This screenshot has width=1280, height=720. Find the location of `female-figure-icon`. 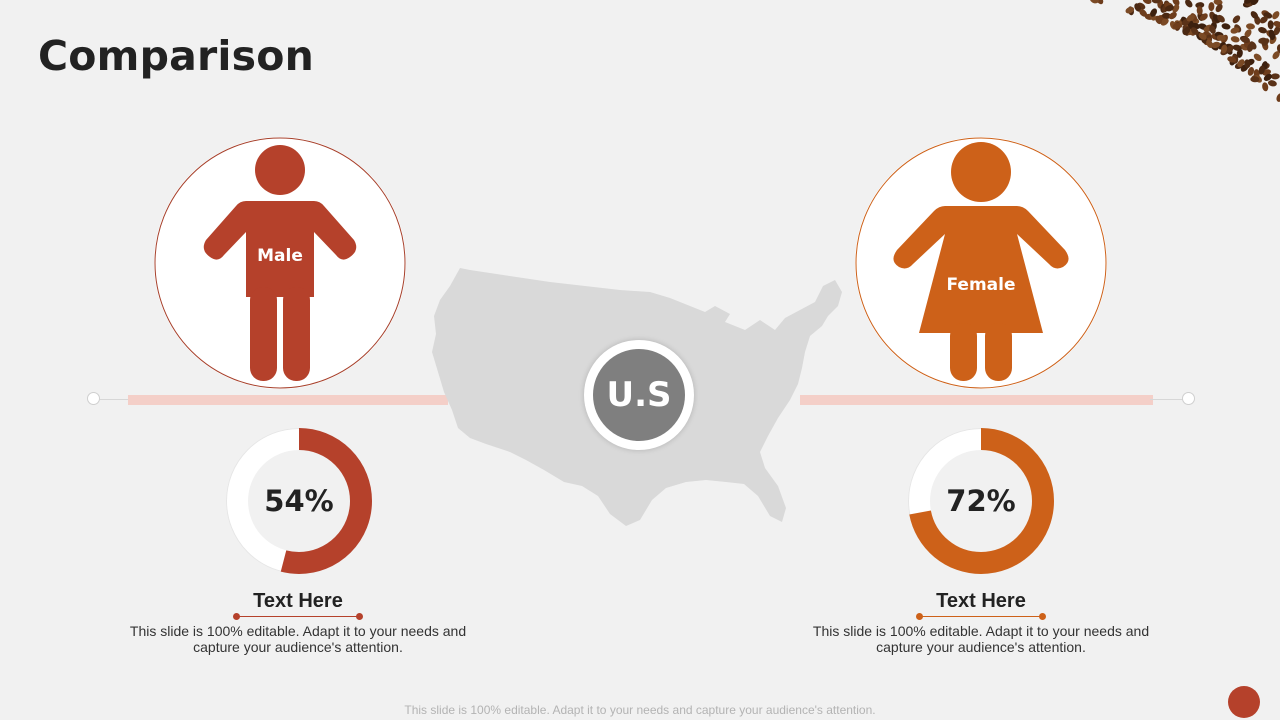

female-figure-icon is located at coordinates (981, 263).